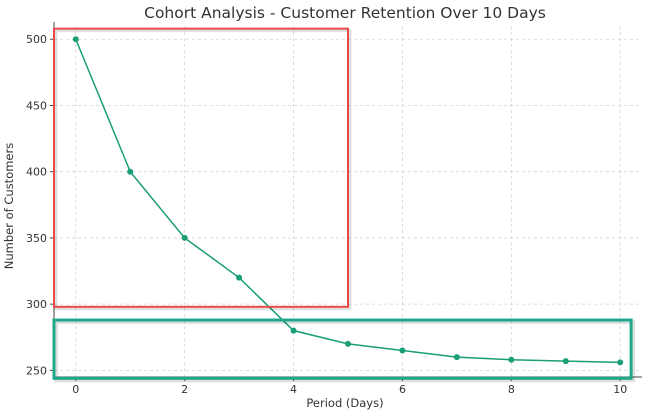 The height and width of the screenshot is (414, 648). Describe the element at coordinates (293, 389) in the screenshot. I see `x-tick-label: 4` at that location.